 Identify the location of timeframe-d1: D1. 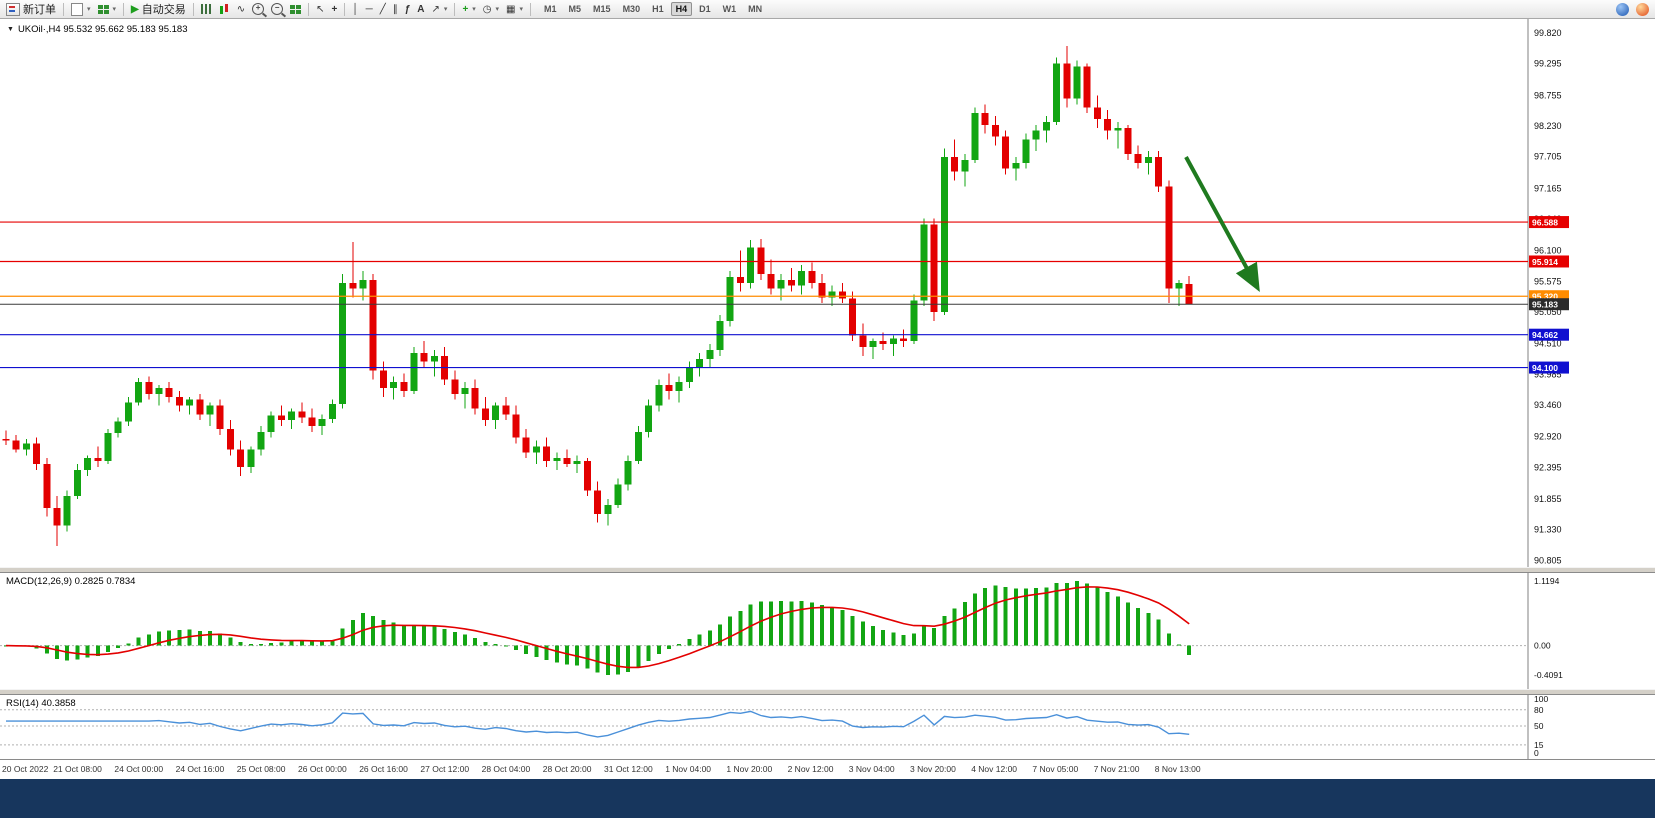
(705, 9).